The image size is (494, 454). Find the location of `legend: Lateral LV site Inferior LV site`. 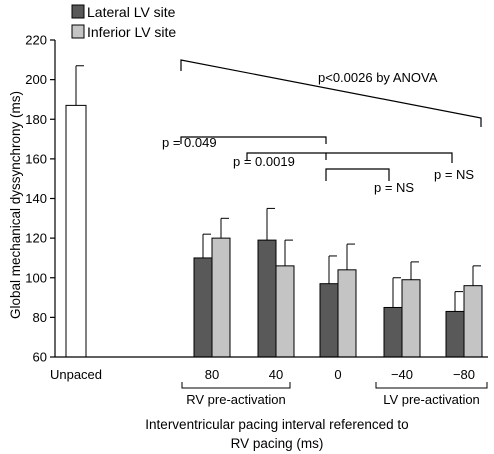

legend: Lateral LV site Inferior LV site is located at coordinates (123, 22).